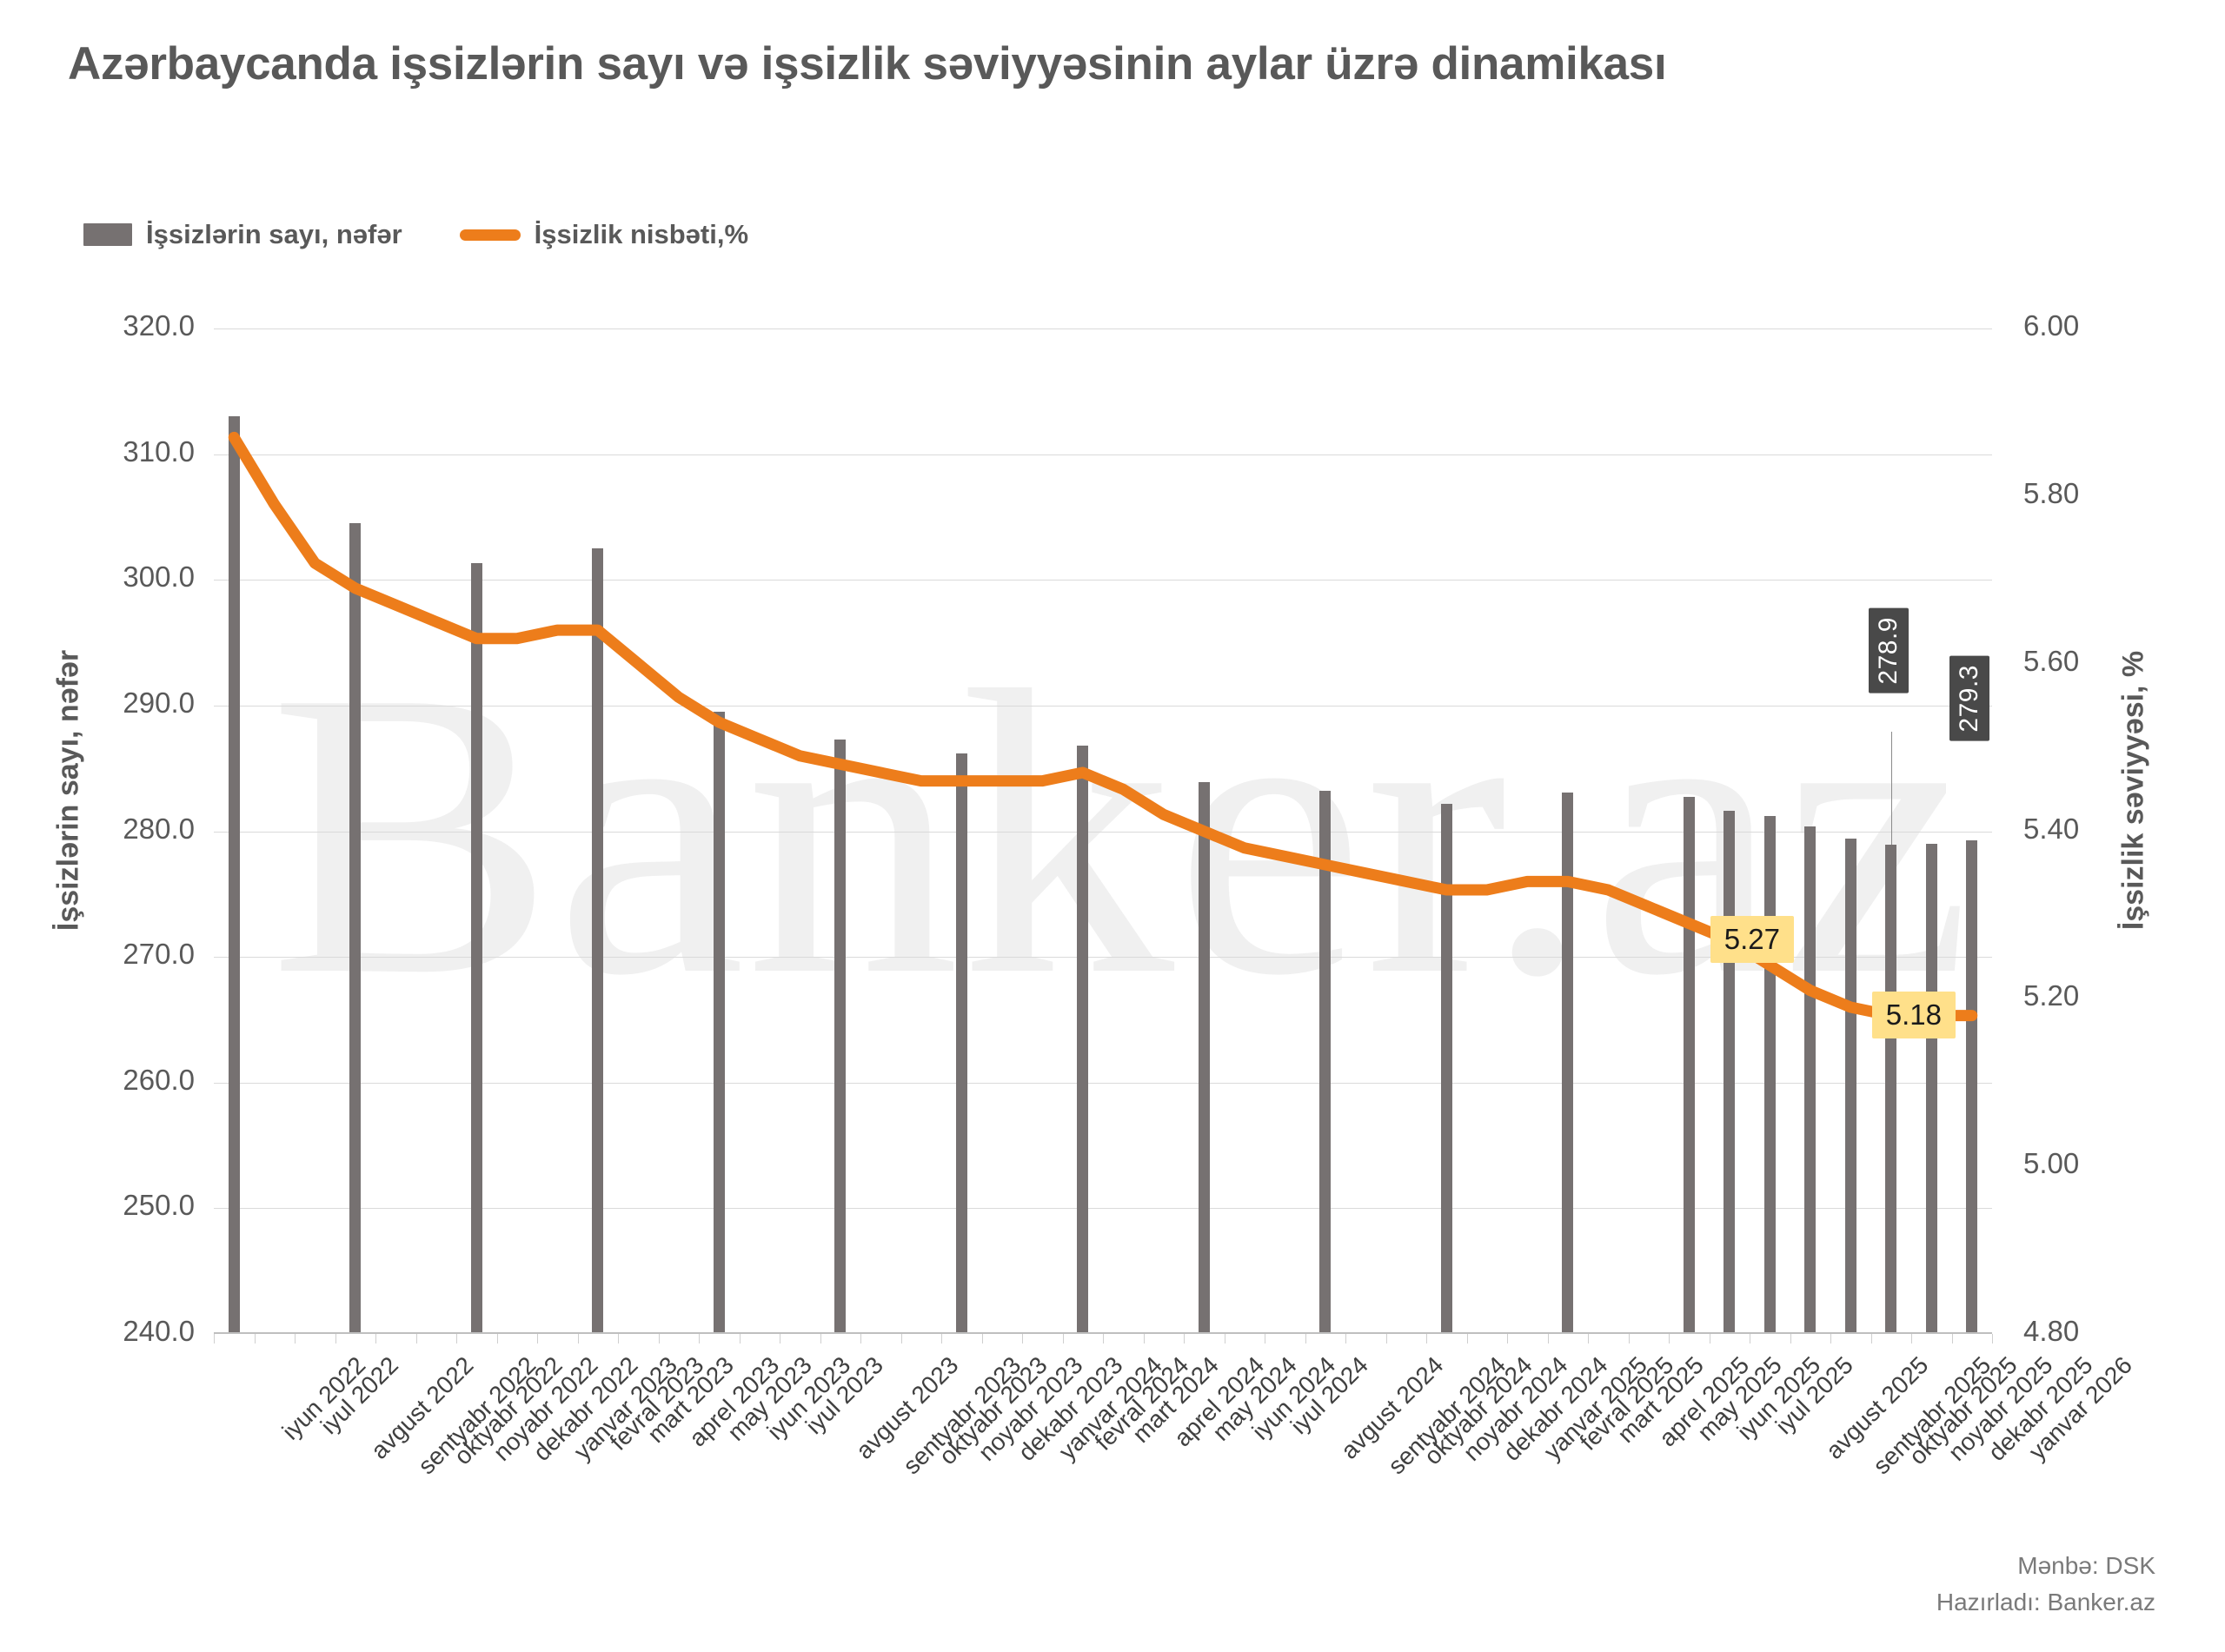 This screenshot has width=2225, height=1652. Describe the element at coordinates (108, 234) in the screenshot. I see `bar-swatch-icon` at that location.